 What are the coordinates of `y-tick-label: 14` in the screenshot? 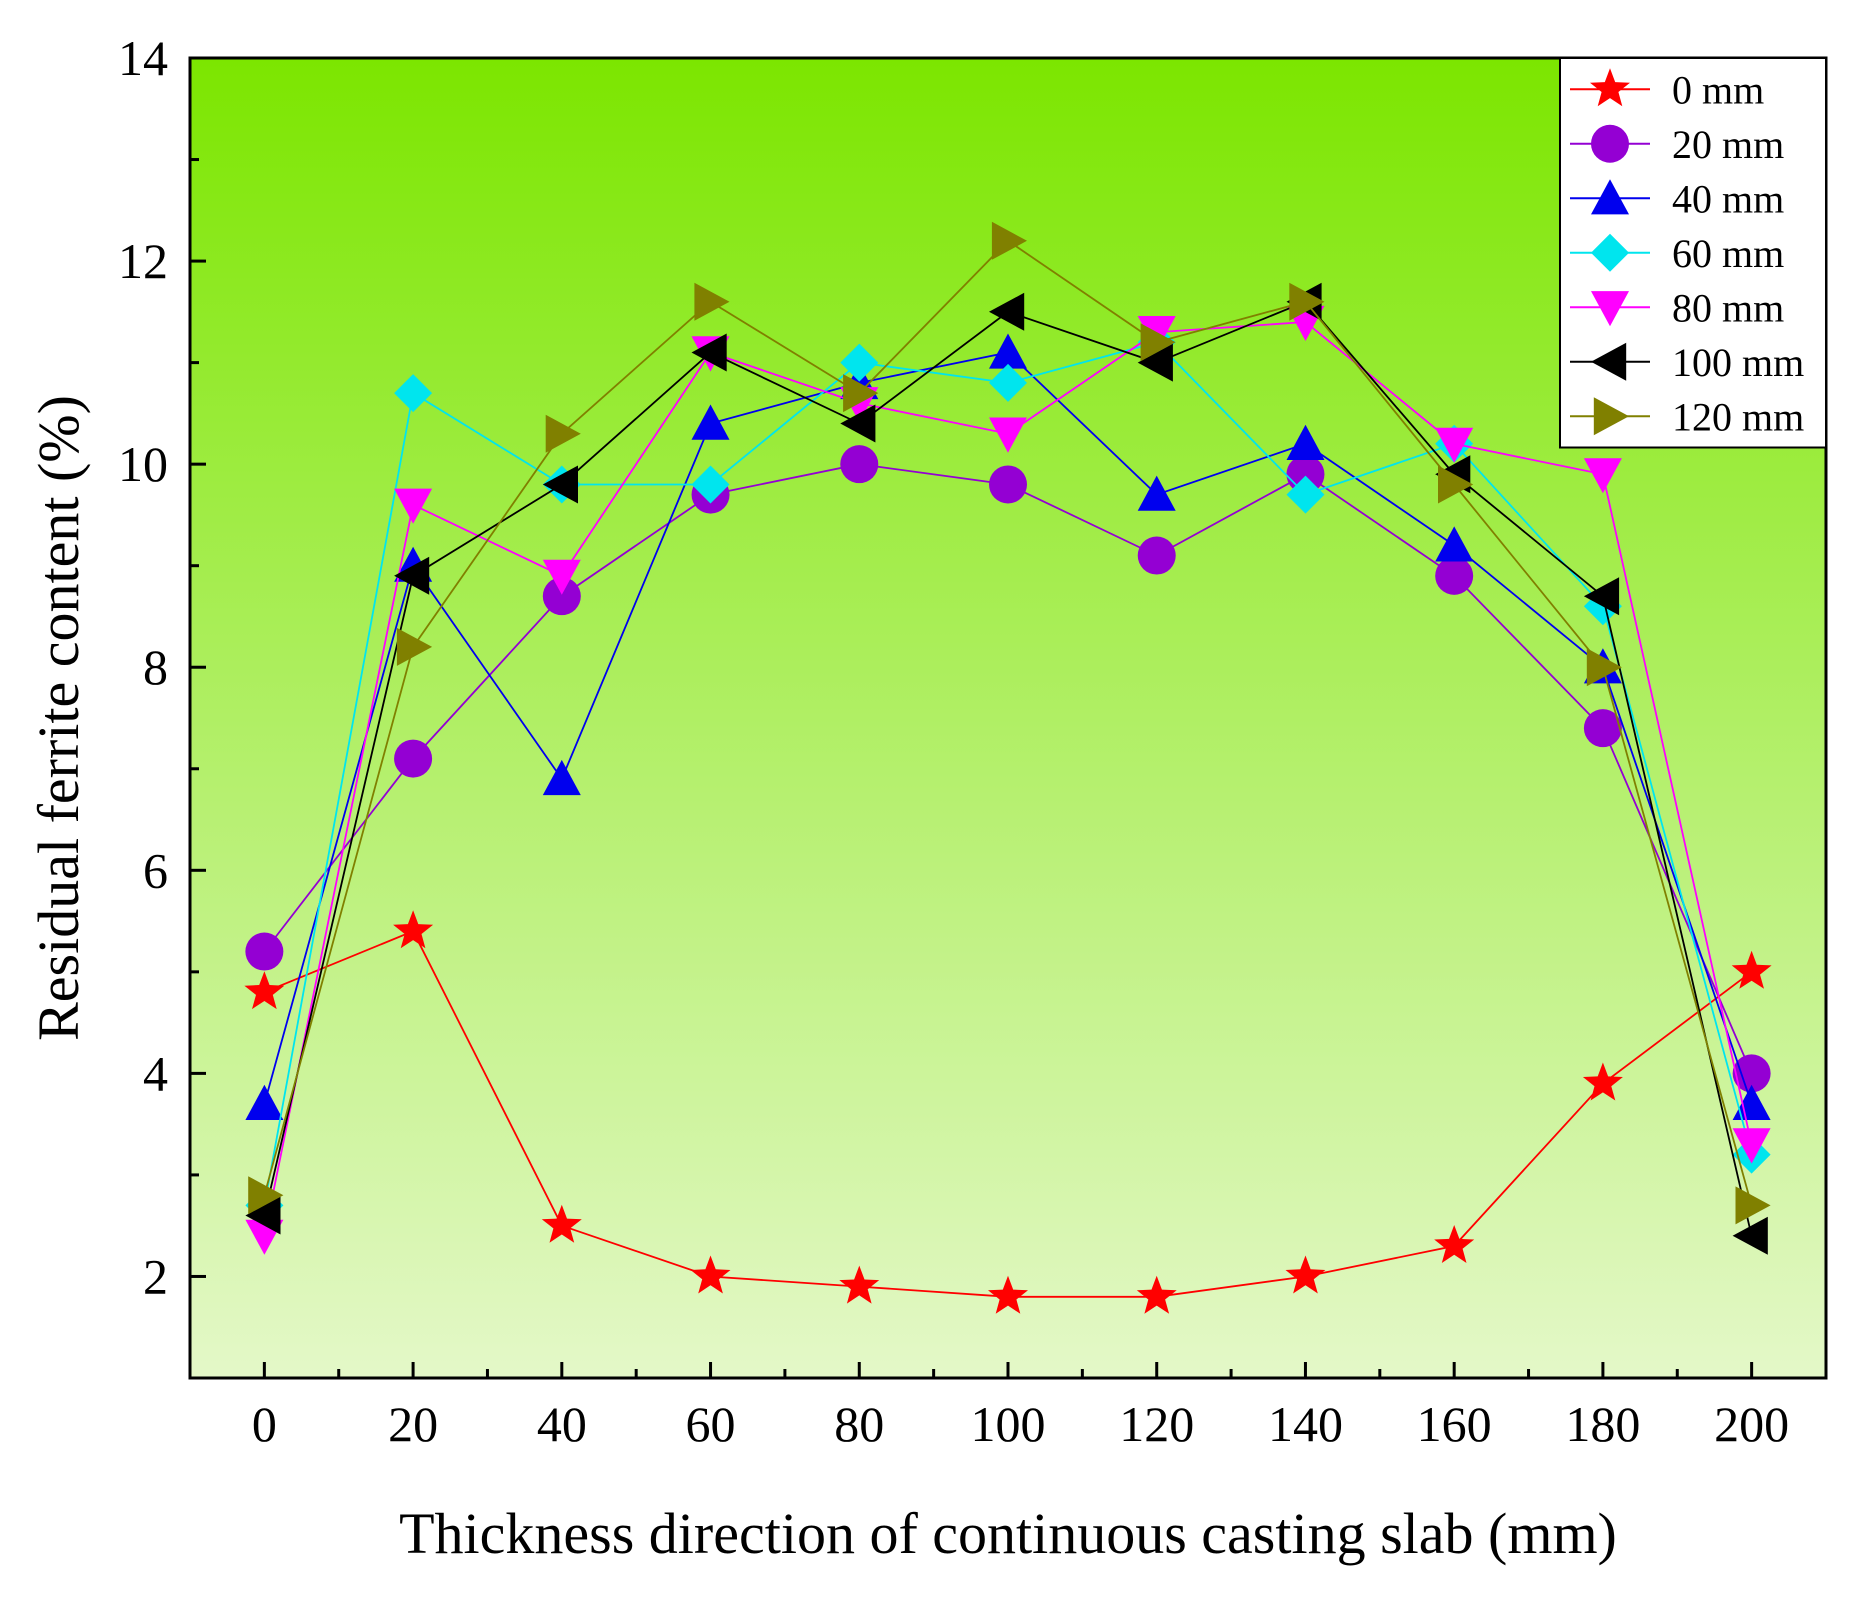 It's located at (143, 58).